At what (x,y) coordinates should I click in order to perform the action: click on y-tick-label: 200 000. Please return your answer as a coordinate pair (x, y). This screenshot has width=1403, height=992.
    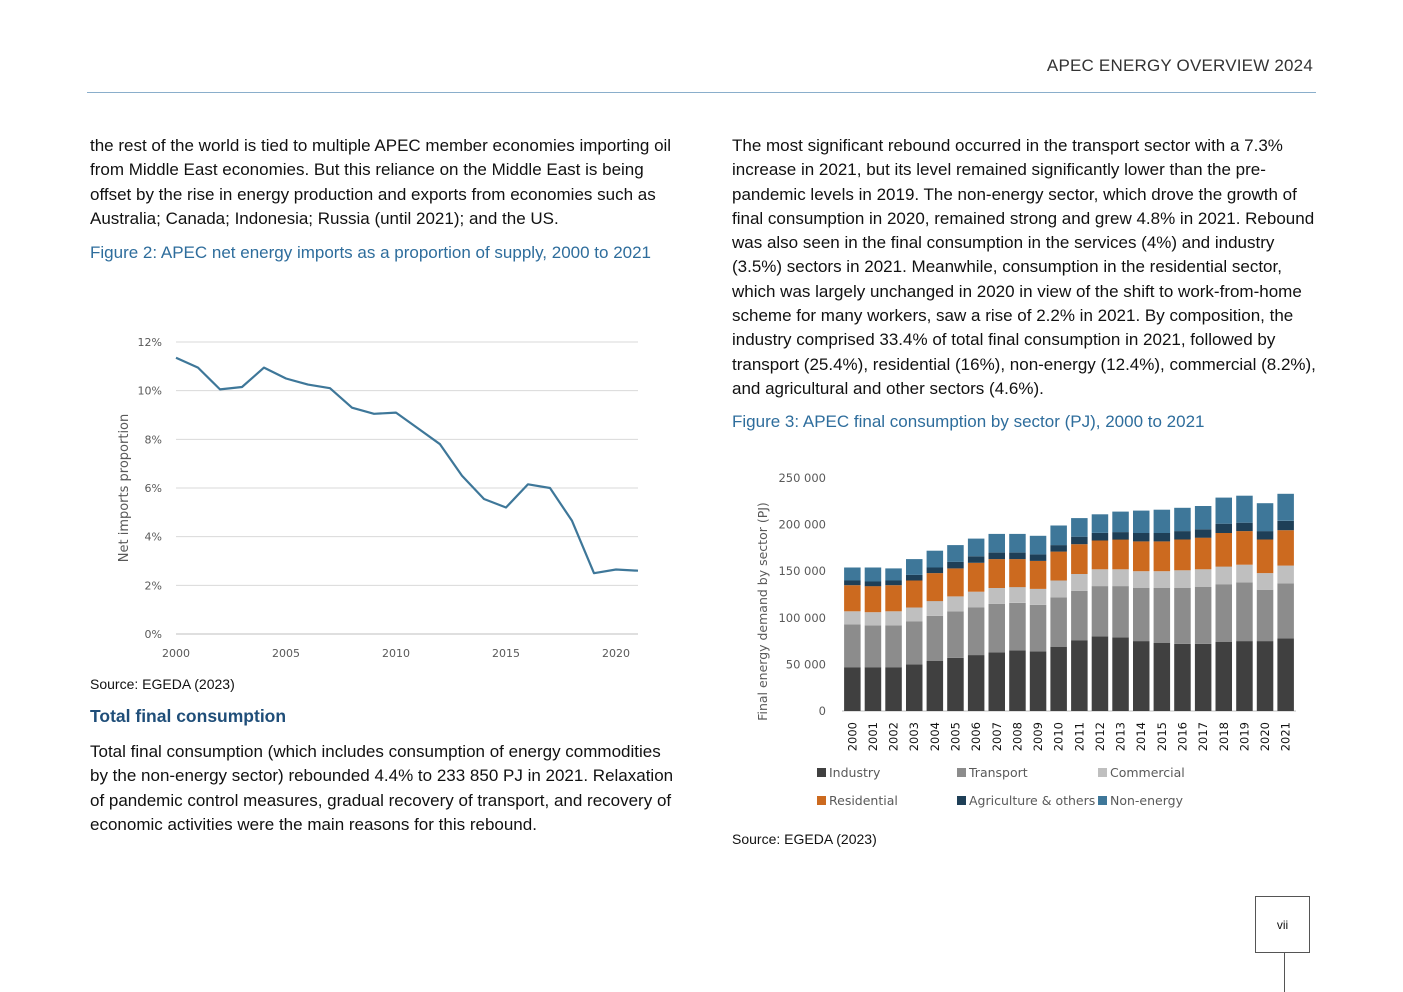
    Looking at the image, I should click on (802, 525).